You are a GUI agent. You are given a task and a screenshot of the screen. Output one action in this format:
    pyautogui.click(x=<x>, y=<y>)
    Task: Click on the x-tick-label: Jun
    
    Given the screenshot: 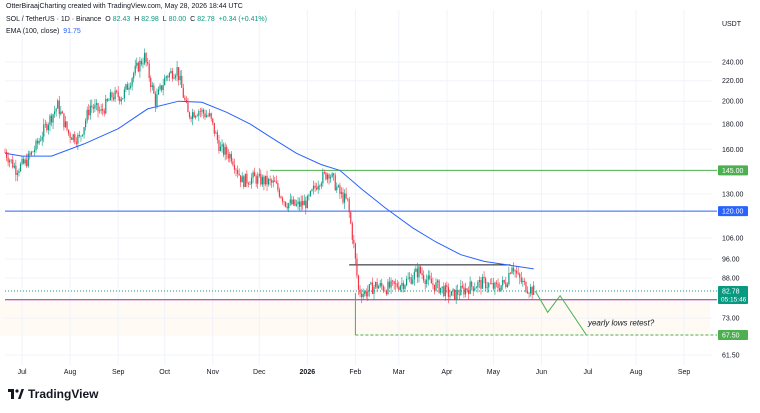 What is the action you would take?
    pyautogui.click(x=541, y=372)
    